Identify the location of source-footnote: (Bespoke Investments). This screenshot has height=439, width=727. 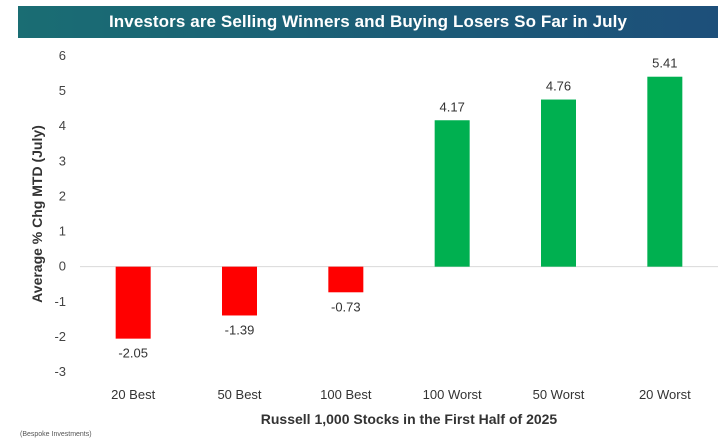
(56, 434).